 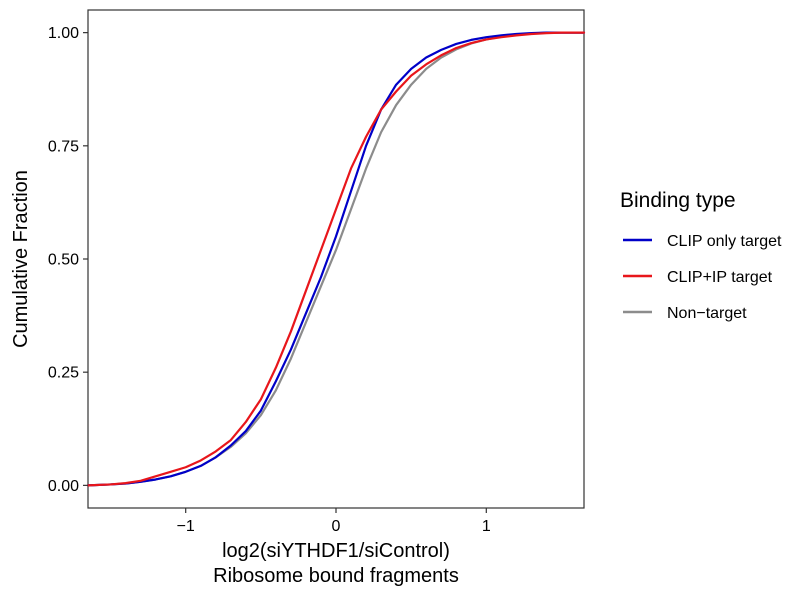 I want to click on x-tick-label: 0, so click(x=336, y=526).